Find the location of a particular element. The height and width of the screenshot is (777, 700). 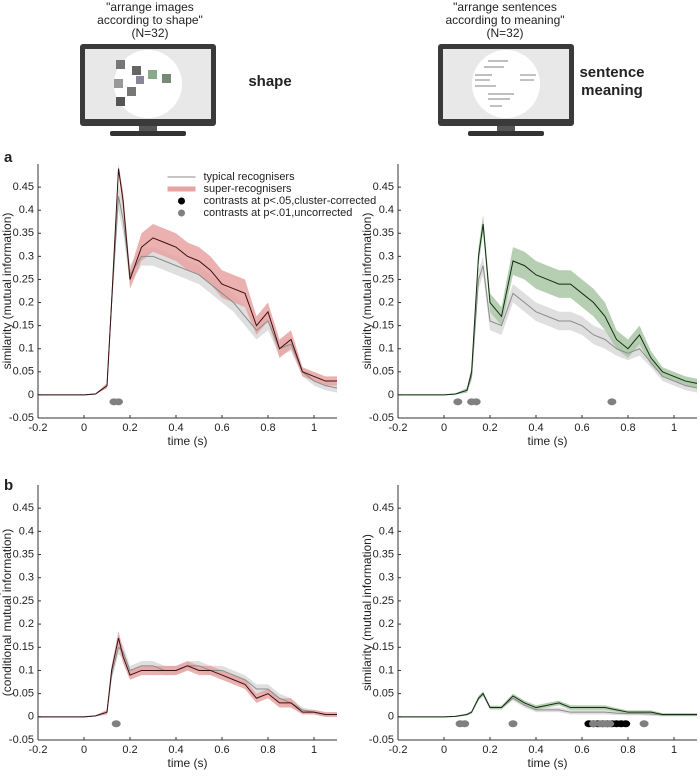

legend-label: typical recognisers is located at coordinates (250, 177).